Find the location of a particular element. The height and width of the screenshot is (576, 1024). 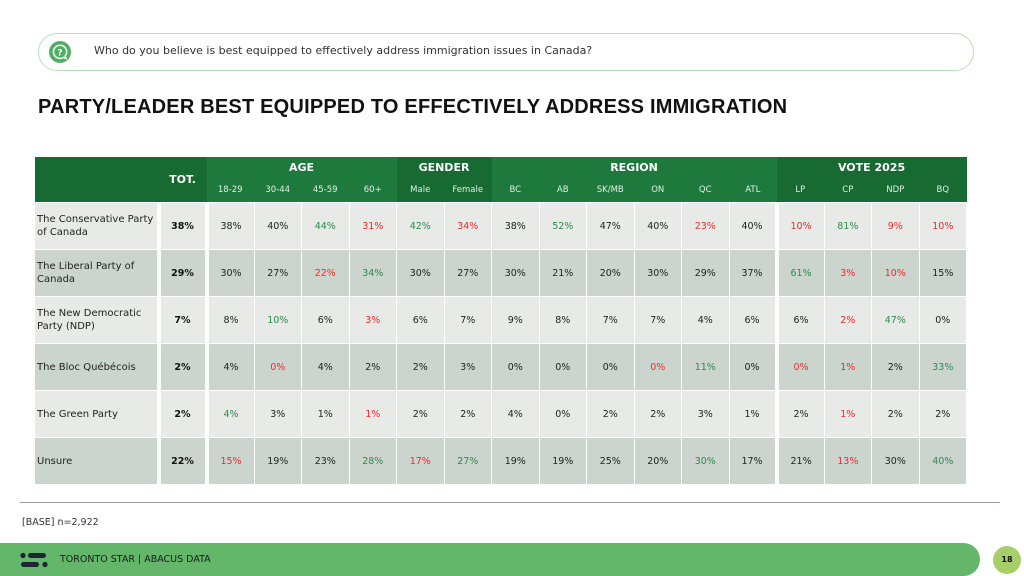

row-label: The Liberal Party of Canada is located at coordinates (96, 273).